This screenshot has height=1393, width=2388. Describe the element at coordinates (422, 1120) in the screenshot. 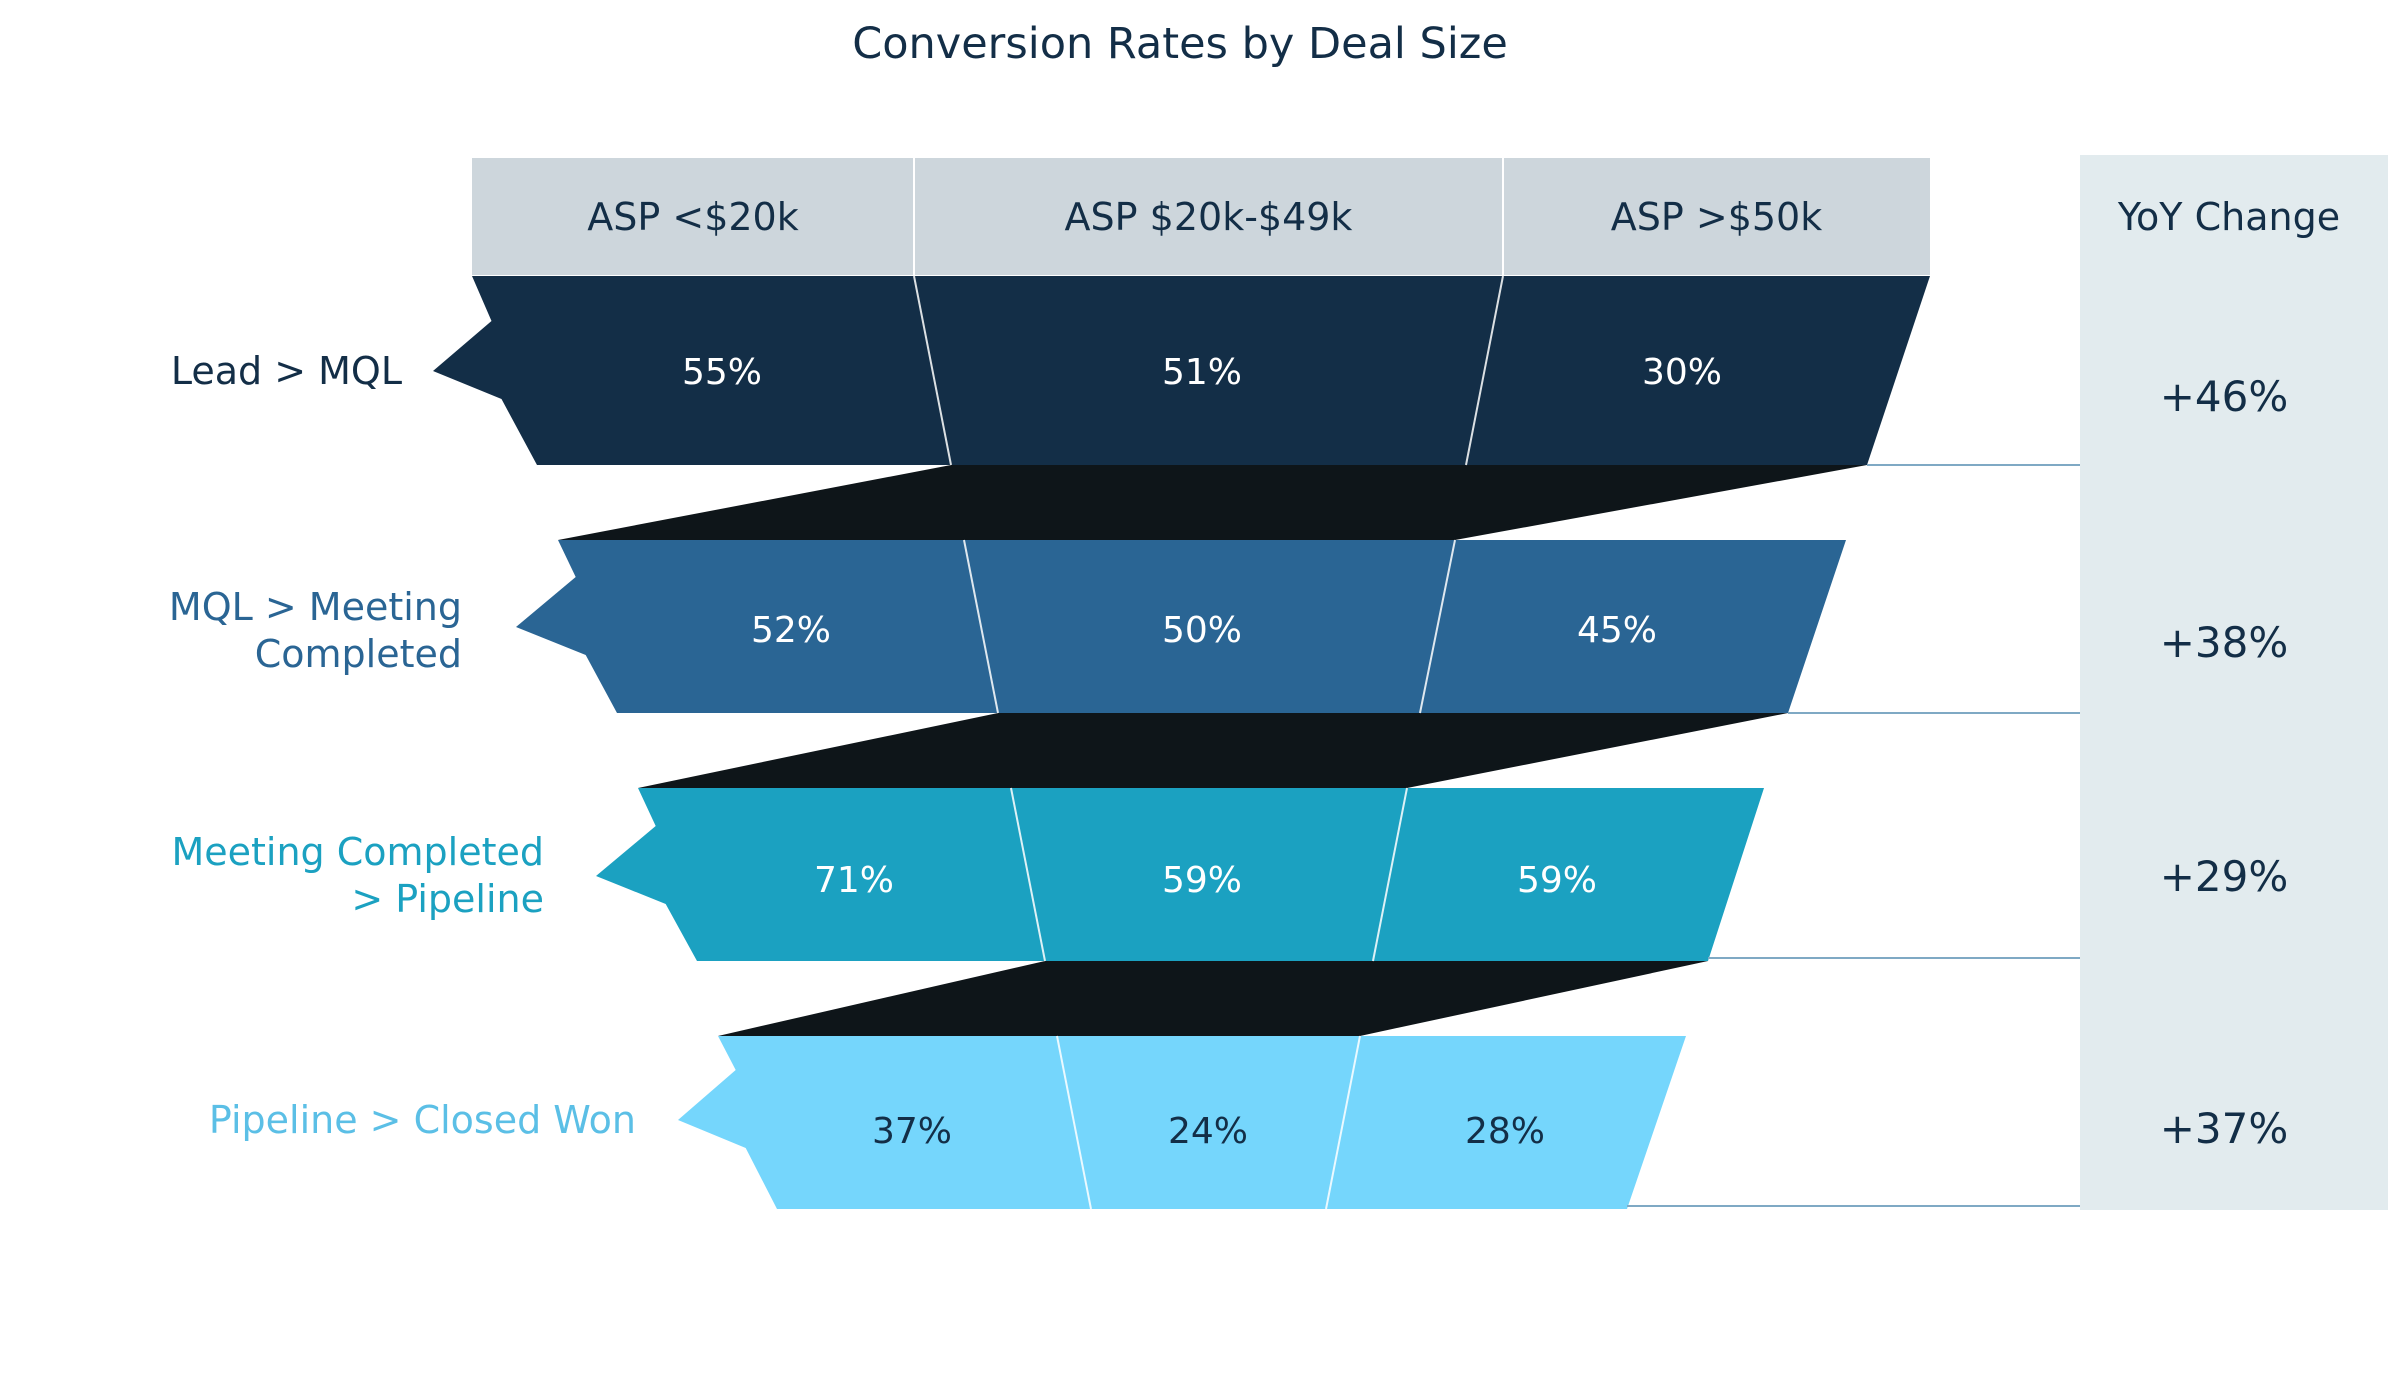

I see `stage-label: Pipeline > Closed Won` at that location.